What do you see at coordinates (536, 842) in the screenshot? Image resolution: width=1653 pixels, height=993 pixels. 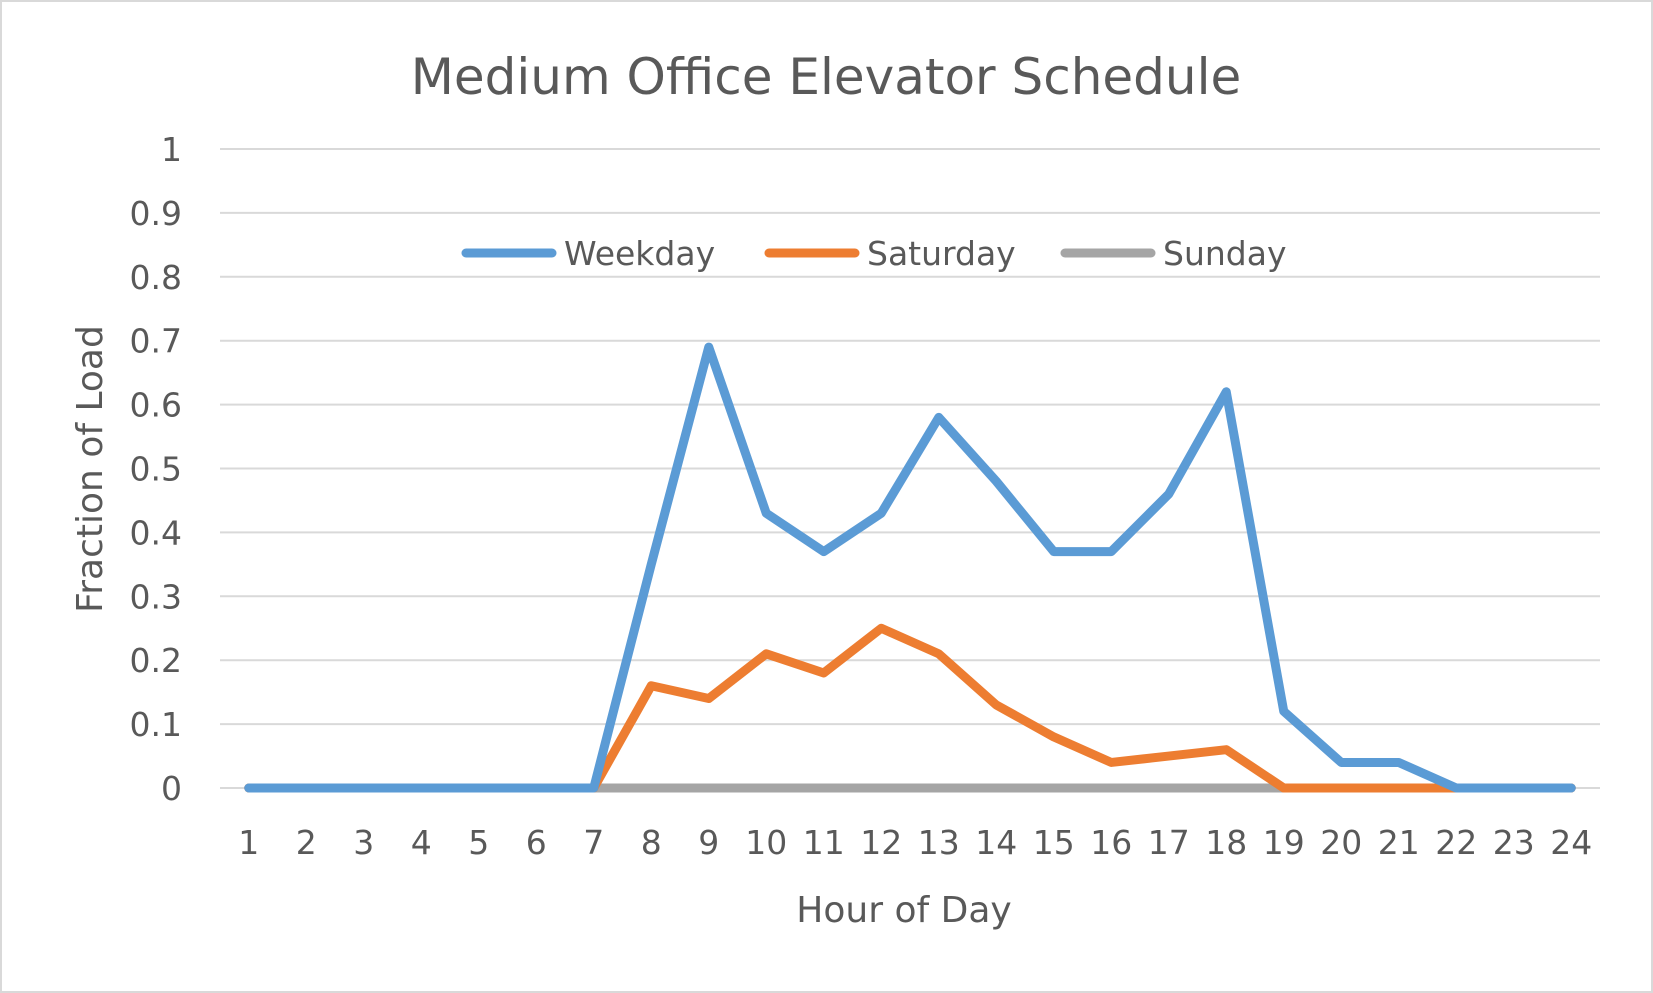 I see `x-tick-label: 6` at bounding box center [536, 842].